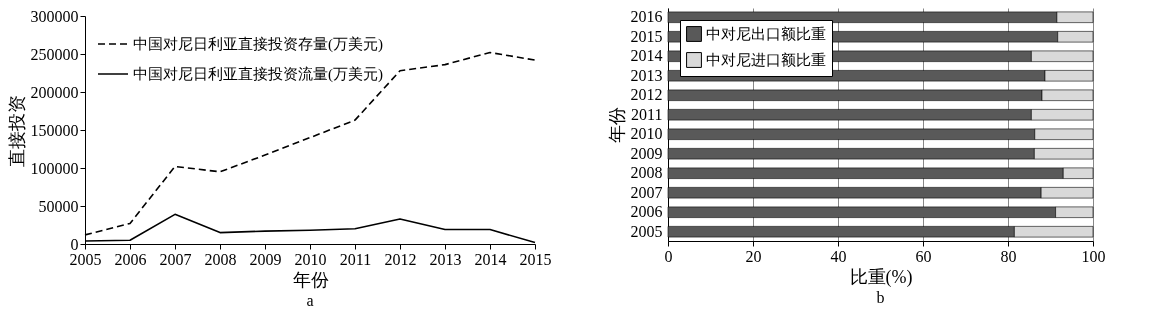 The image size is (1167, 333). Describe the element at coordinates (646, 231) in the screenshot. I see `y-tick-label: 2005` at that location.